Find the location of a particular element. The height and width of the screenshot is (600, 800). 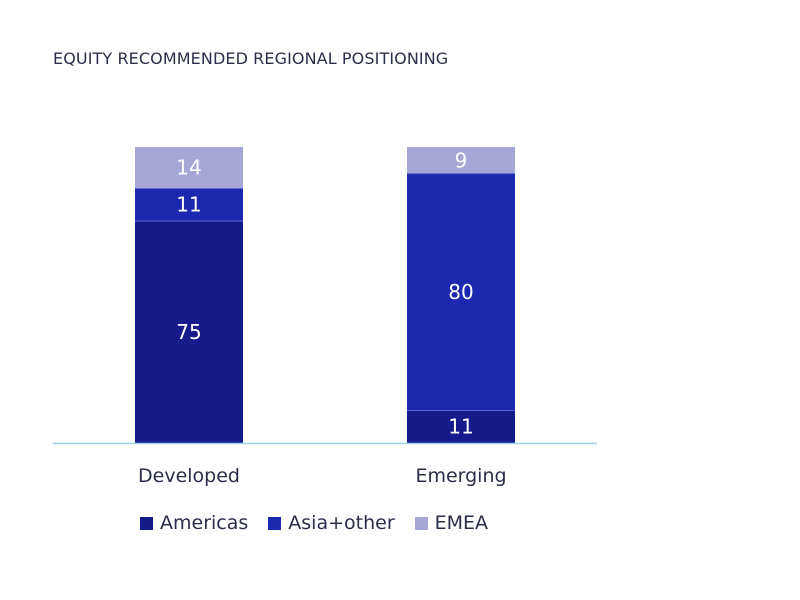

legend-item-asia-other: Asia+other is located at coordinates (331, 523).